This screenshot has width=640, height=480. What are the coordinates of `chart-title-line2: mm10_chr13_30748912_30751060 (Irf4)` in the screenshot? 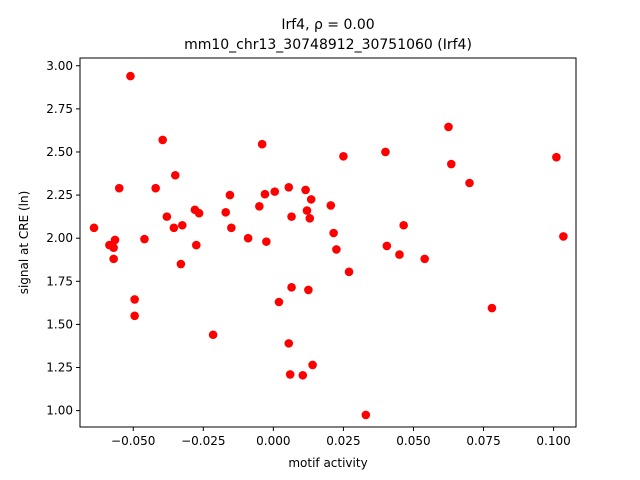 It's located at (328, 45).